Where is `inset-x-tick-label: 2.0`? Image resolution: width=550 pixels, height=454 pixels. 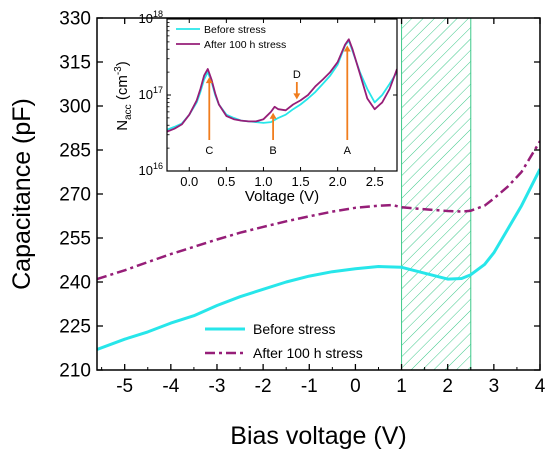
inset-x-tick-label: 2.0 is located at coordinates (338, 181).